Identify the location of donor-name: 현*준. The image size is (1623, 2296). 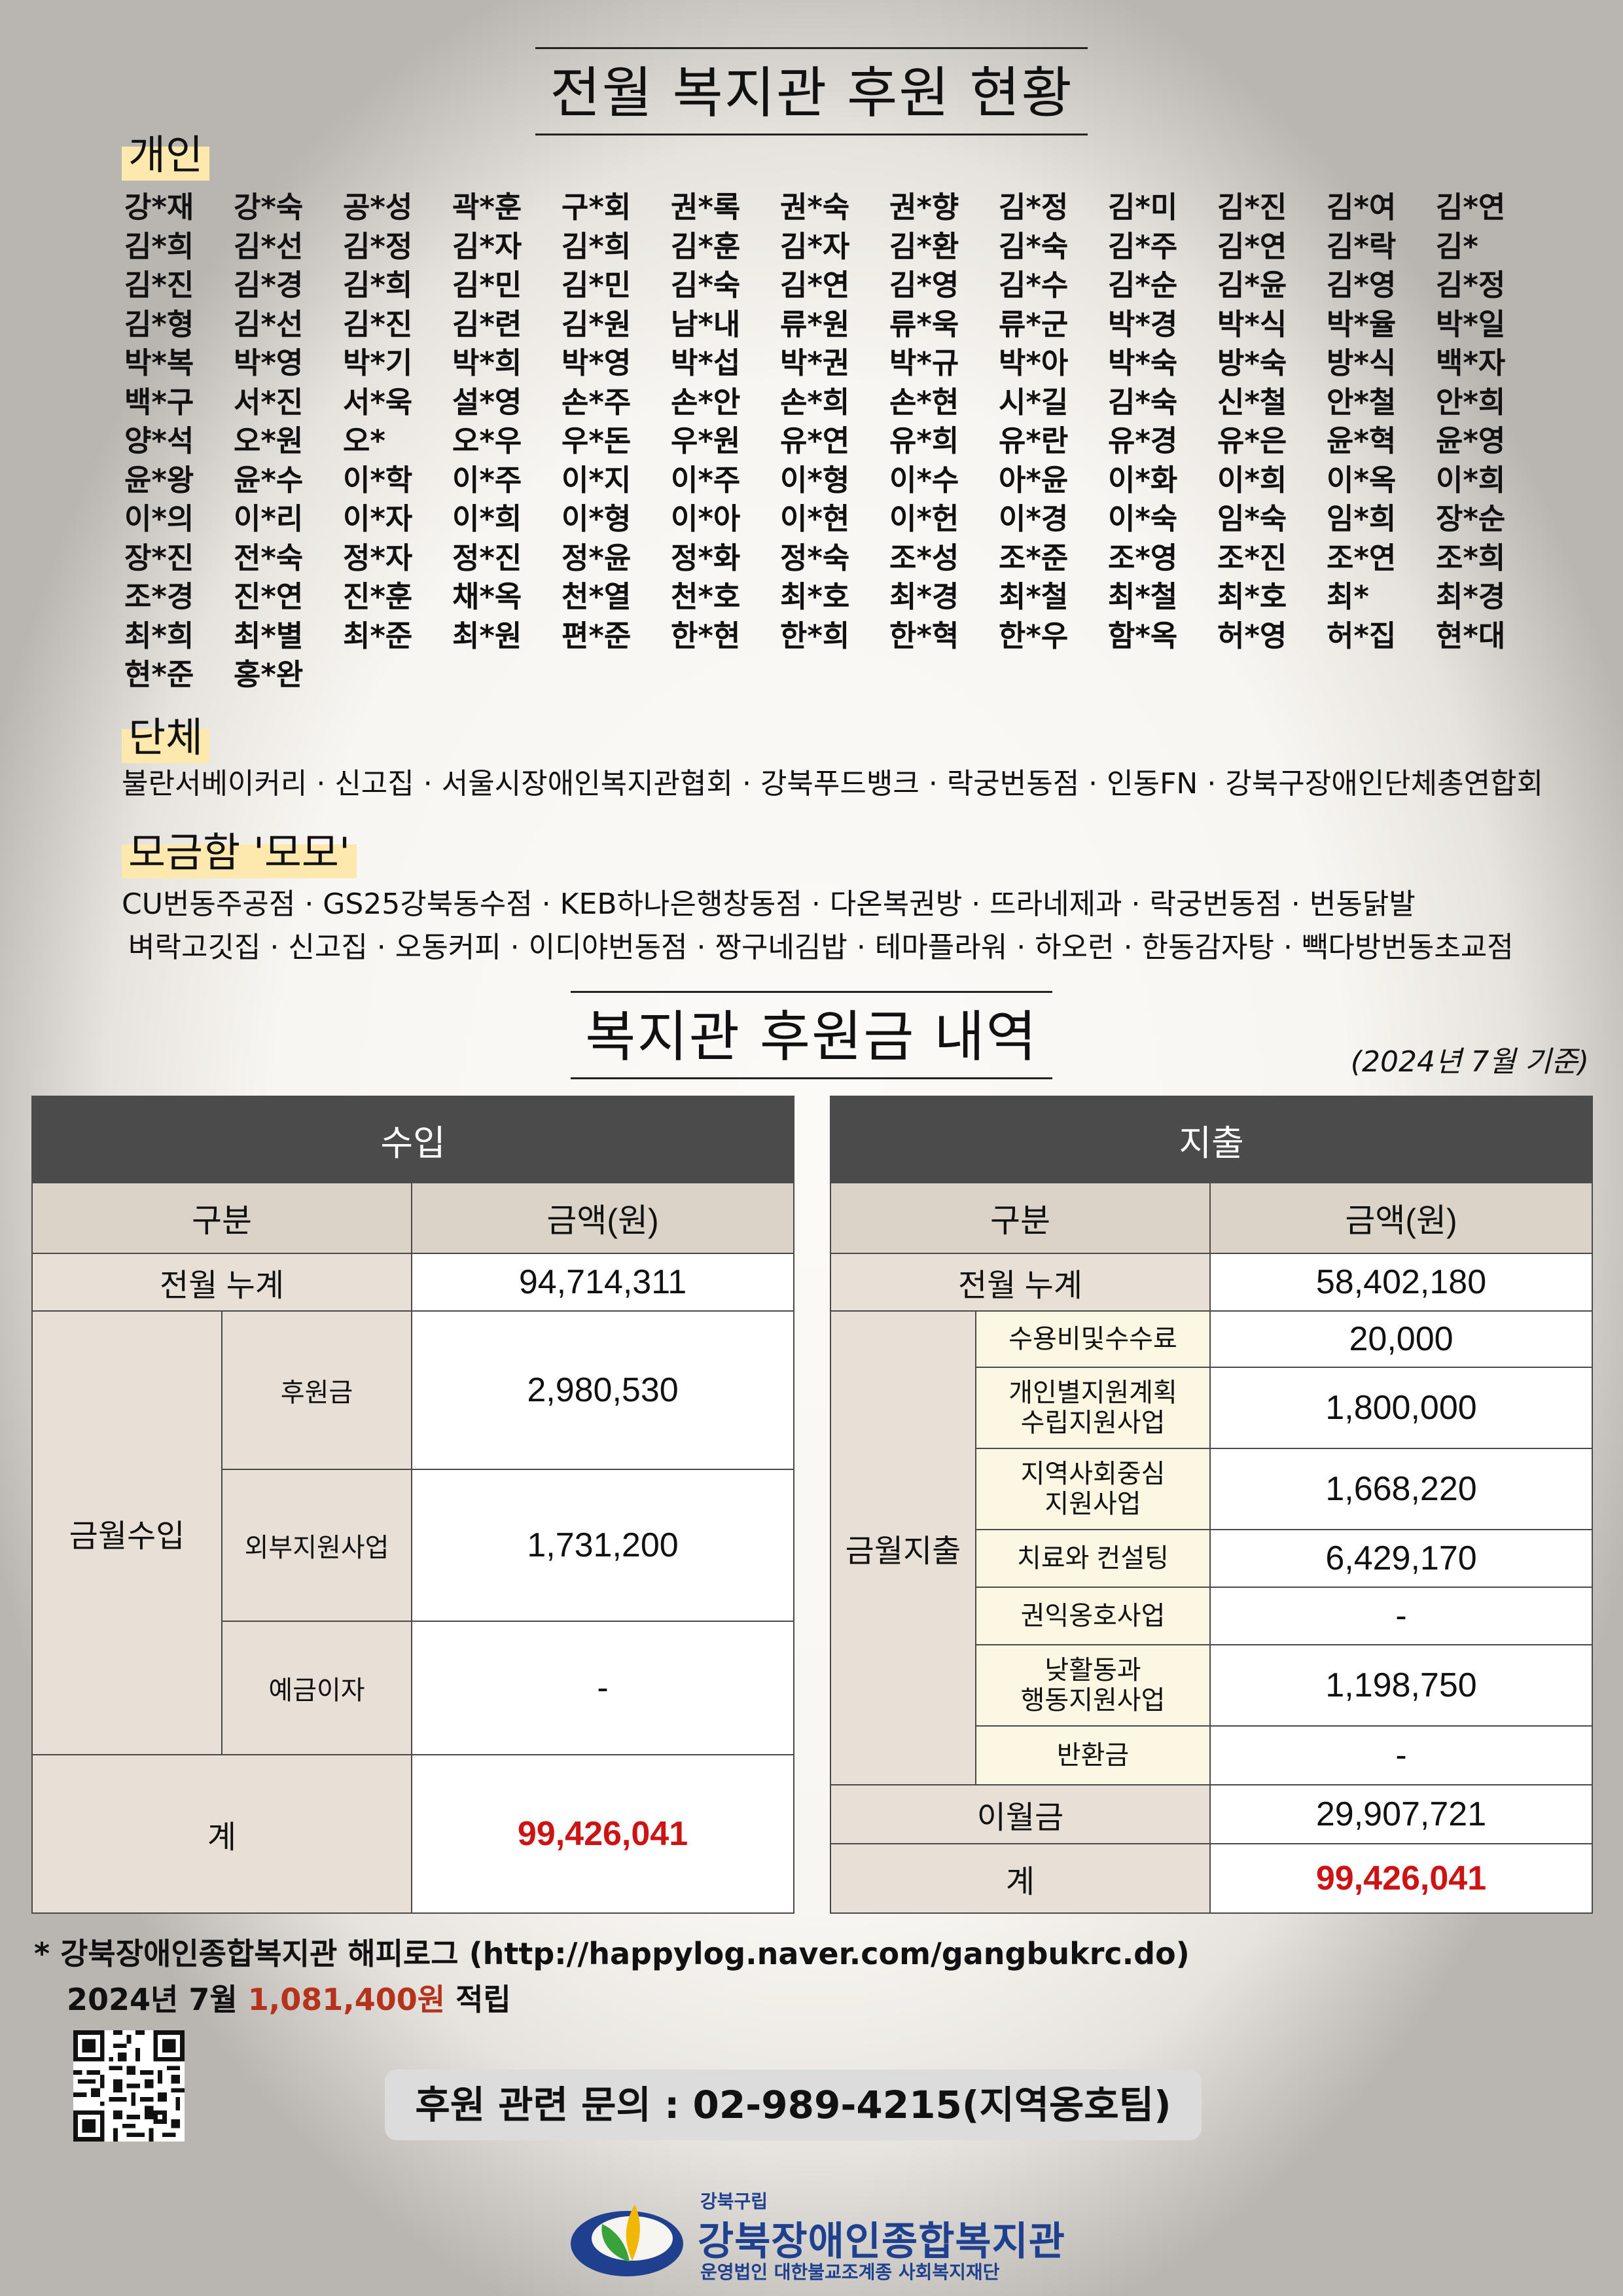
(159, 674).